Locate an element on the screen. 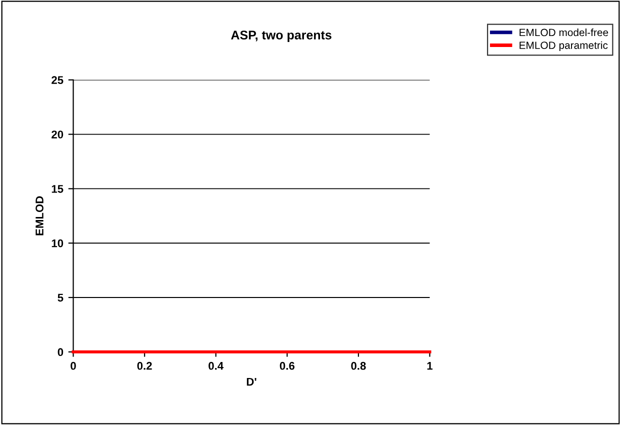 This screenshot has height=425, width=621. x-tick-label: 0.8 is located at coordinates (358, 366).